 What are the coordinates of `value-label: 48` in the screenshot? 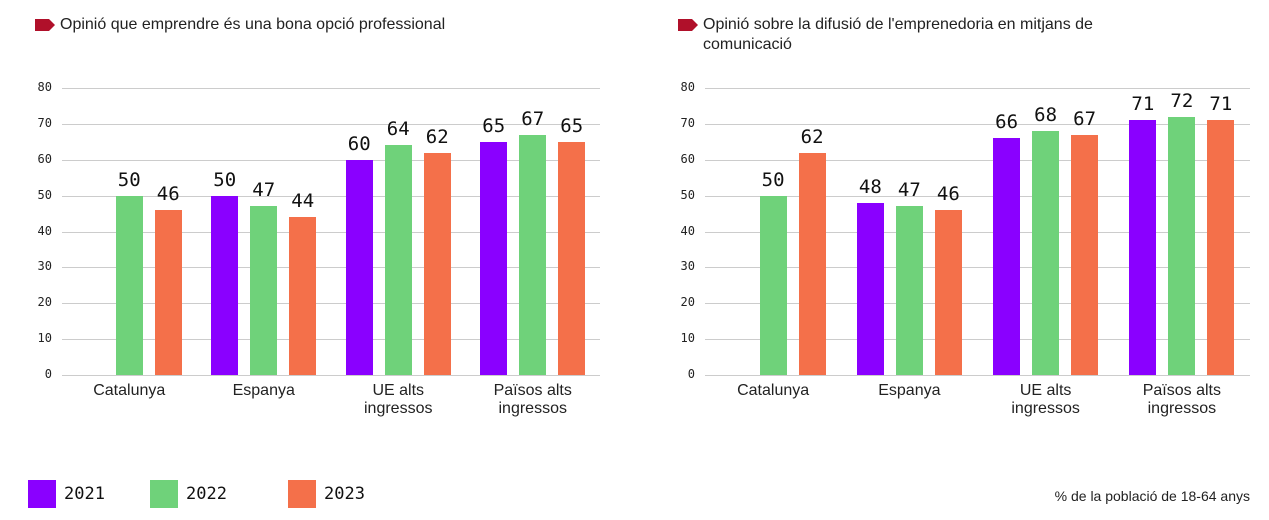 It's located at (870, 186).